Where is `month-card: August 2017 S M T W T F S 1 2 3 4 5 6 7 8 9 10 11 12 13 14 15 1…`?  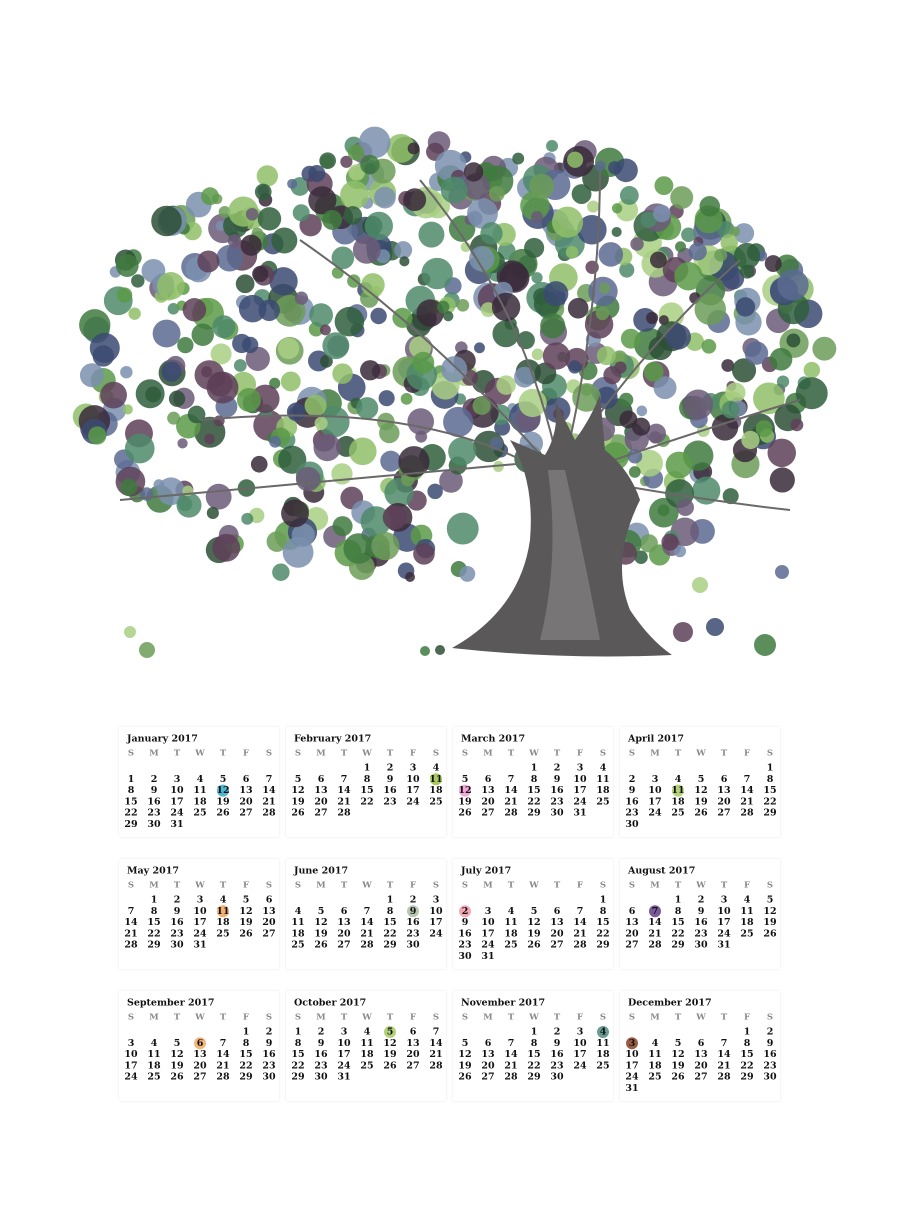 month-card: August 2017 S M T W T F S 1 2 3 4 5 6 7 8 9 10 11 12 13 14 15 1… is located at coordinates (700, 914).